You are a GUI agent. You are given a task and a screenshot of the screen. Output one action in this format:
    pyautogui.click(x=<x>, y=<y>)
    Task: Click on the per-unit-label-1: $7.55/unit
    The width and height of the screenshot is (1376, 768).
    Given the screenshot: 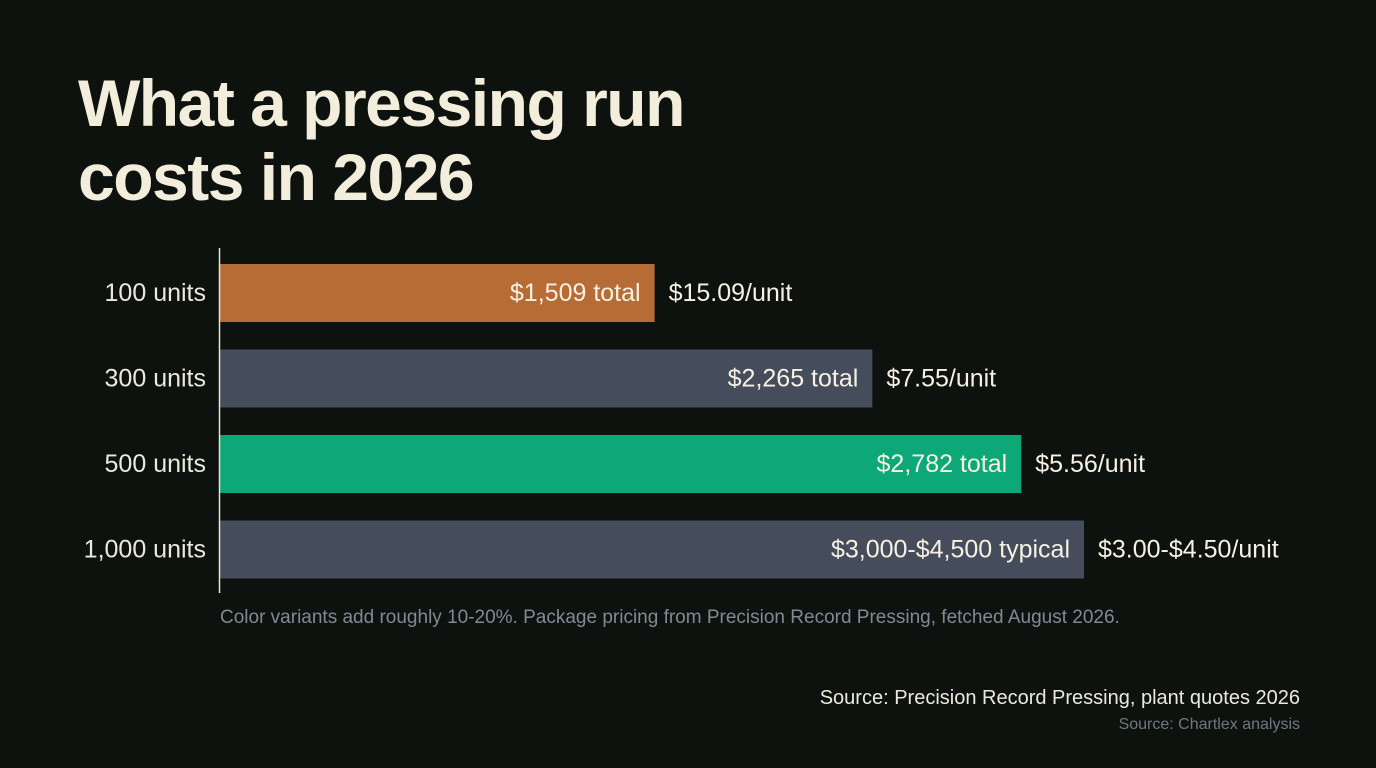 What is the action you would take?
    pyautogui.click(x=941, y=379)
    